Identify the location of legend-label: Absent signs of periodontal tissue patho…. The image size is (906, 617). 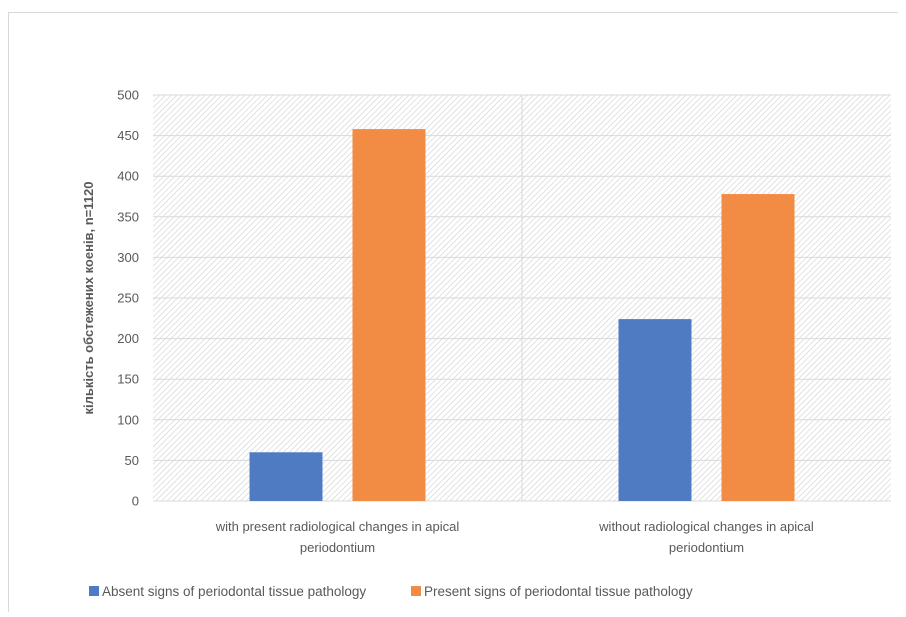
(234, 591).